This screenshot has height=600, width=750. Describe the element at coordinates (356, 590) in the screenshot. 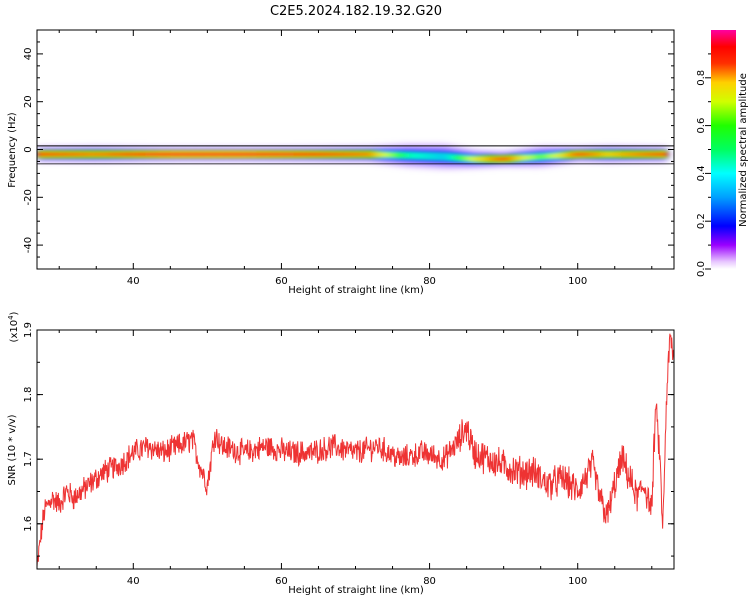

I see `snr-x-axis-label: Height of straight line (km)` at that location.